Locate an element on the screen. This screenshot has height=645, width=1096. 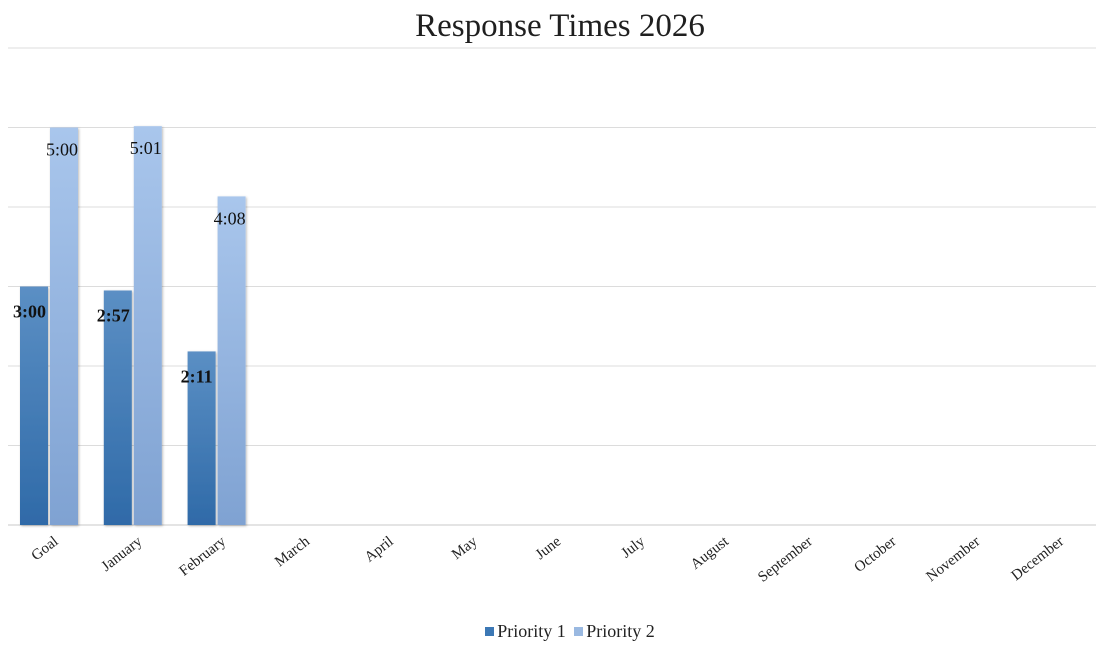
x-tick-label-april: April is located at coordinates (379, 550).